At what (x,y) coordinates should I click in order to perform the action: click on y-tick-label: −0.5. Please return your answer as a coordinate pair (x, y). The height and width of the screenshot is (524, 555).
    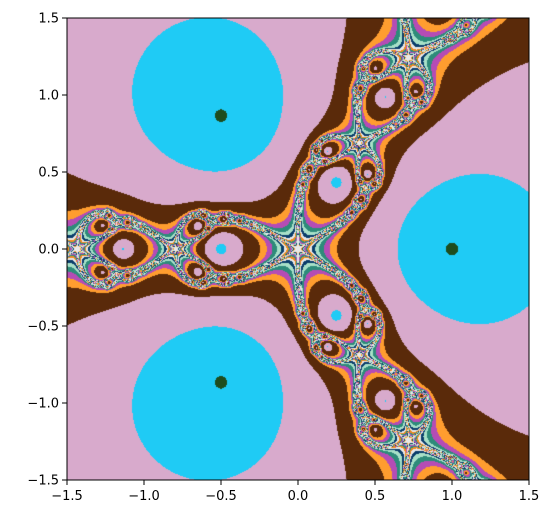
    Looking at the image, I should click on (43, 327).